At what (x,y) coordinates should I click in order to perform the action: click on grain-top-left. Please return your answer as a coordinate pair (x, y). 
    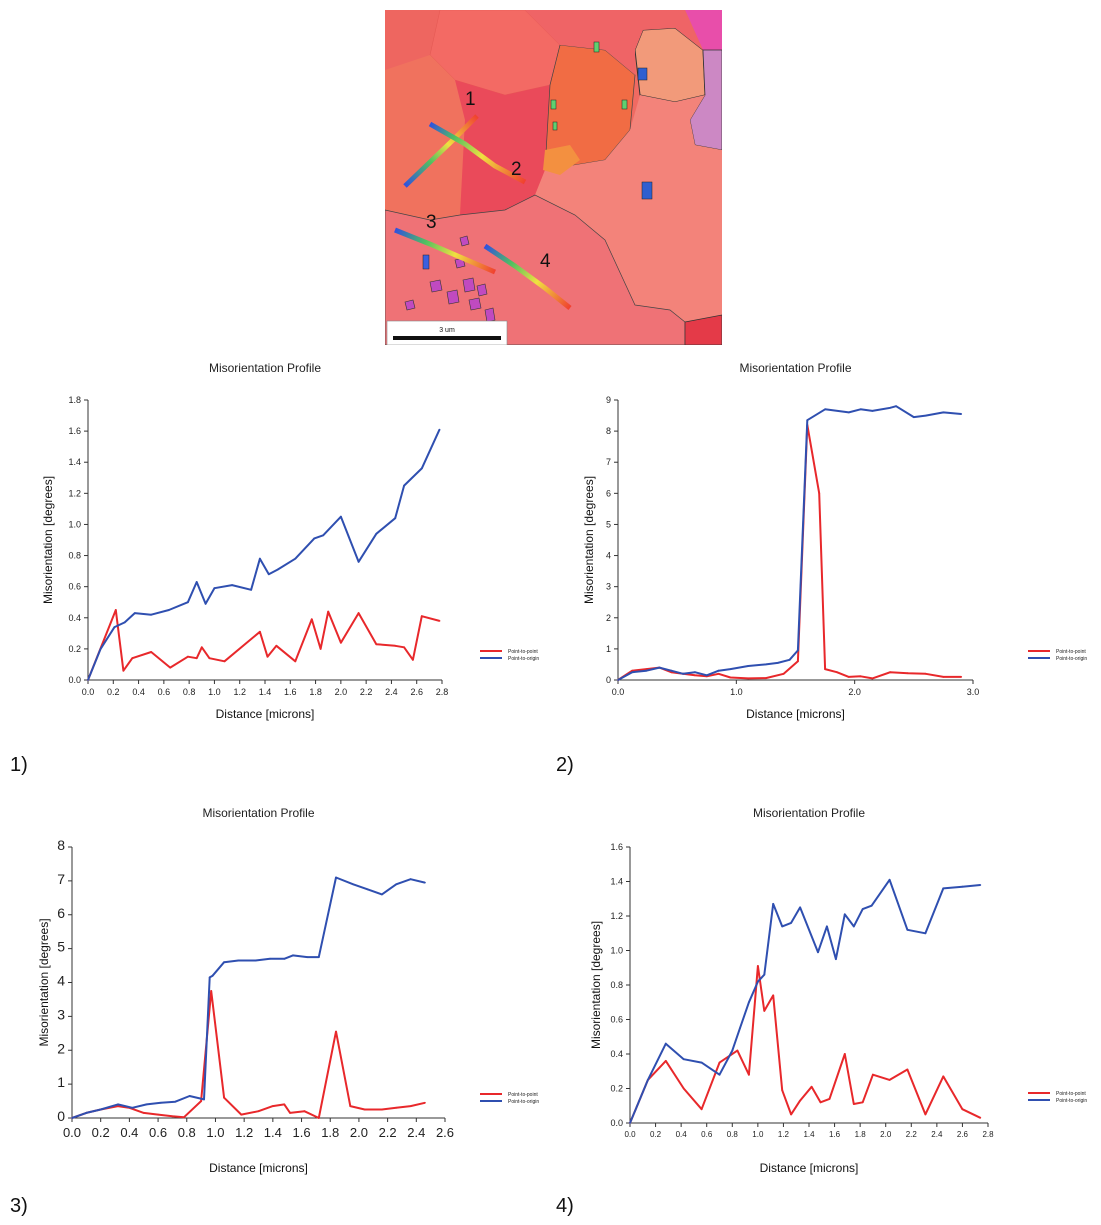
    Looking at the image, I should click on (412, 40).